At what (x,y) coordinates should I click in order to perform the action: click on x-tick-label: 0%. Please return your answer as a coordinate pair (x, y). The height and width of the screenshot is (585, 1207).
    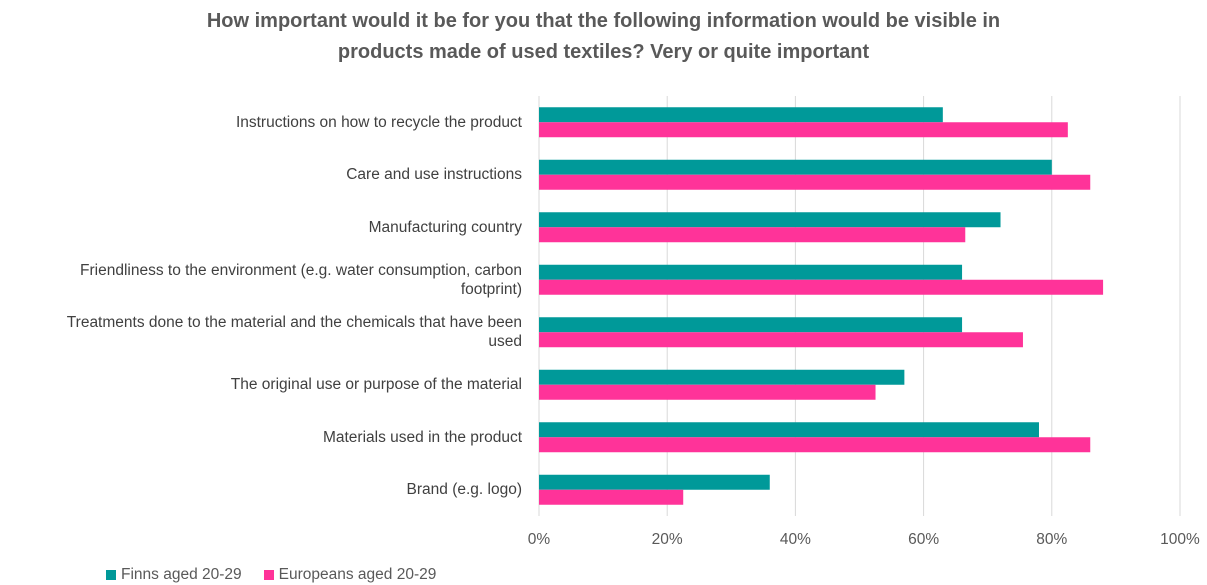
    Looking at the image, I should click on (539, 539).